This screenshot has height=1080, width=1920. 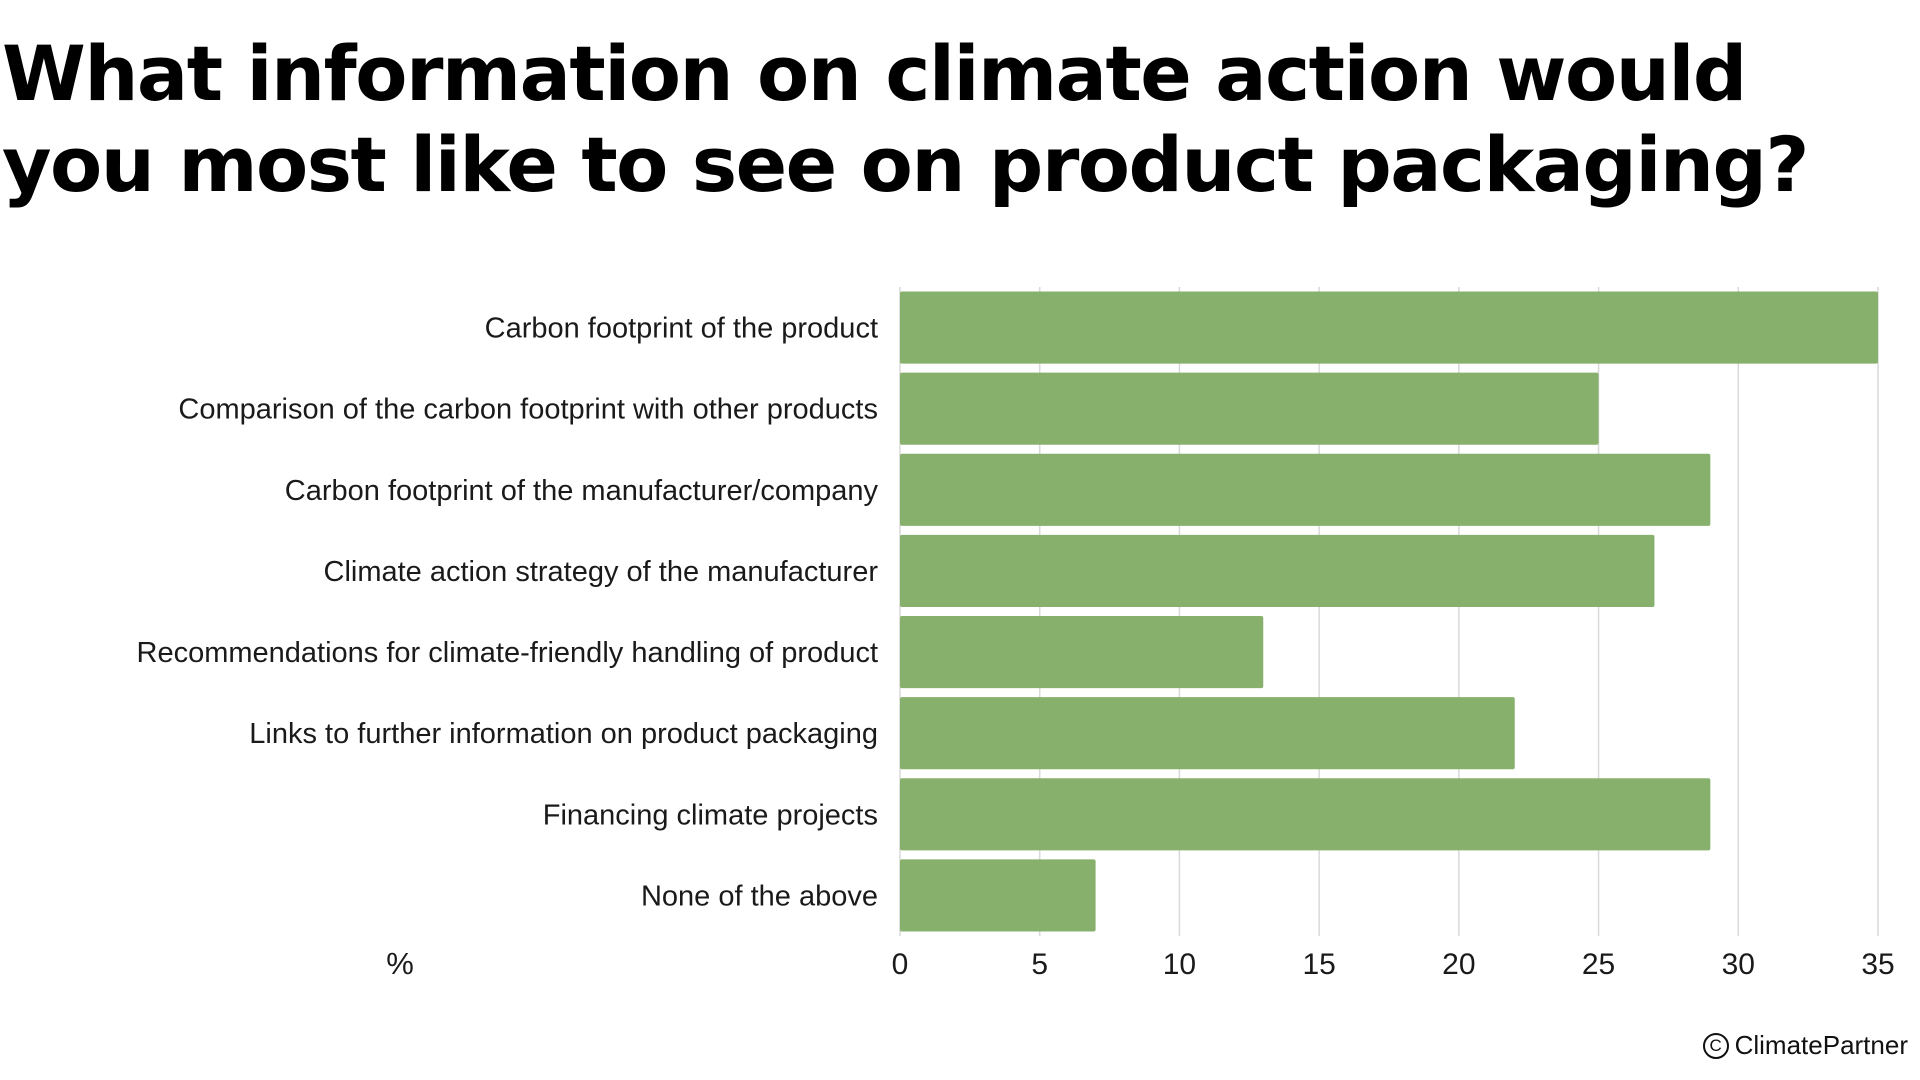 I want to click on credit-text: ClimatePartner, so click(x=1821, y=1045).